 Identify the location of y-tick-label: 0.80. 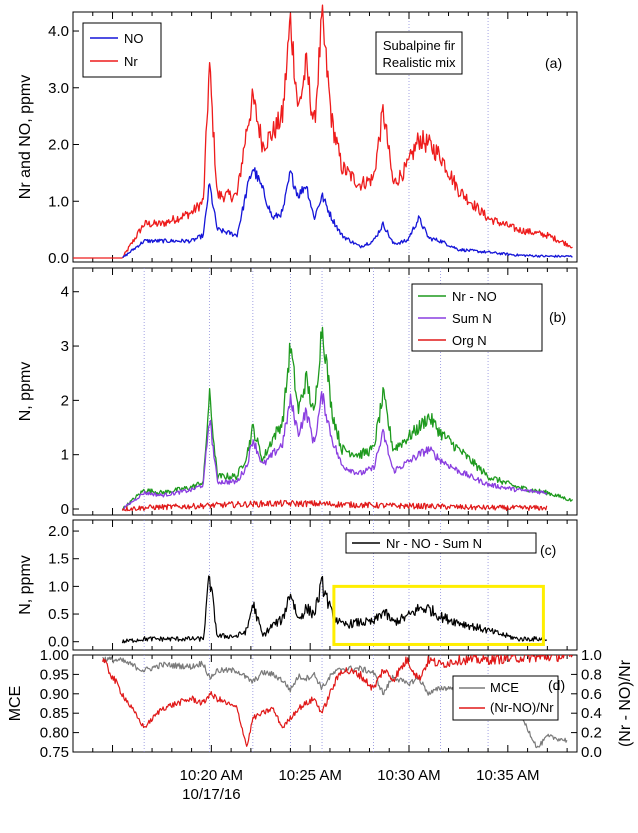
(54, 733).